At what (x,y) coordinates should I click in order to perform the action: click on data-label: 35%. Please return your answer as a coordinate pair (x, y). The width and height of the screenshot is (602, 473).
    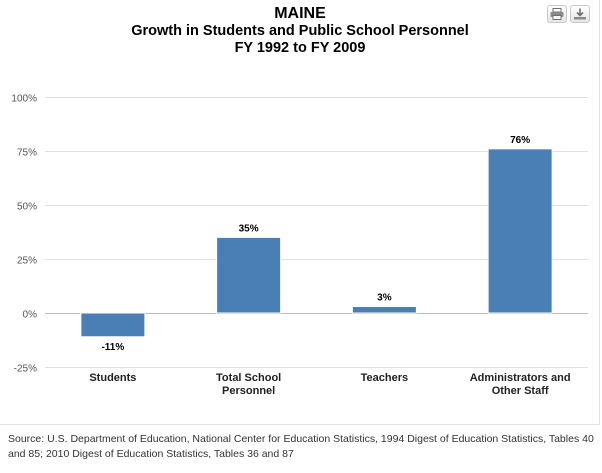
    Looking at the image, I should click on (249, 228).